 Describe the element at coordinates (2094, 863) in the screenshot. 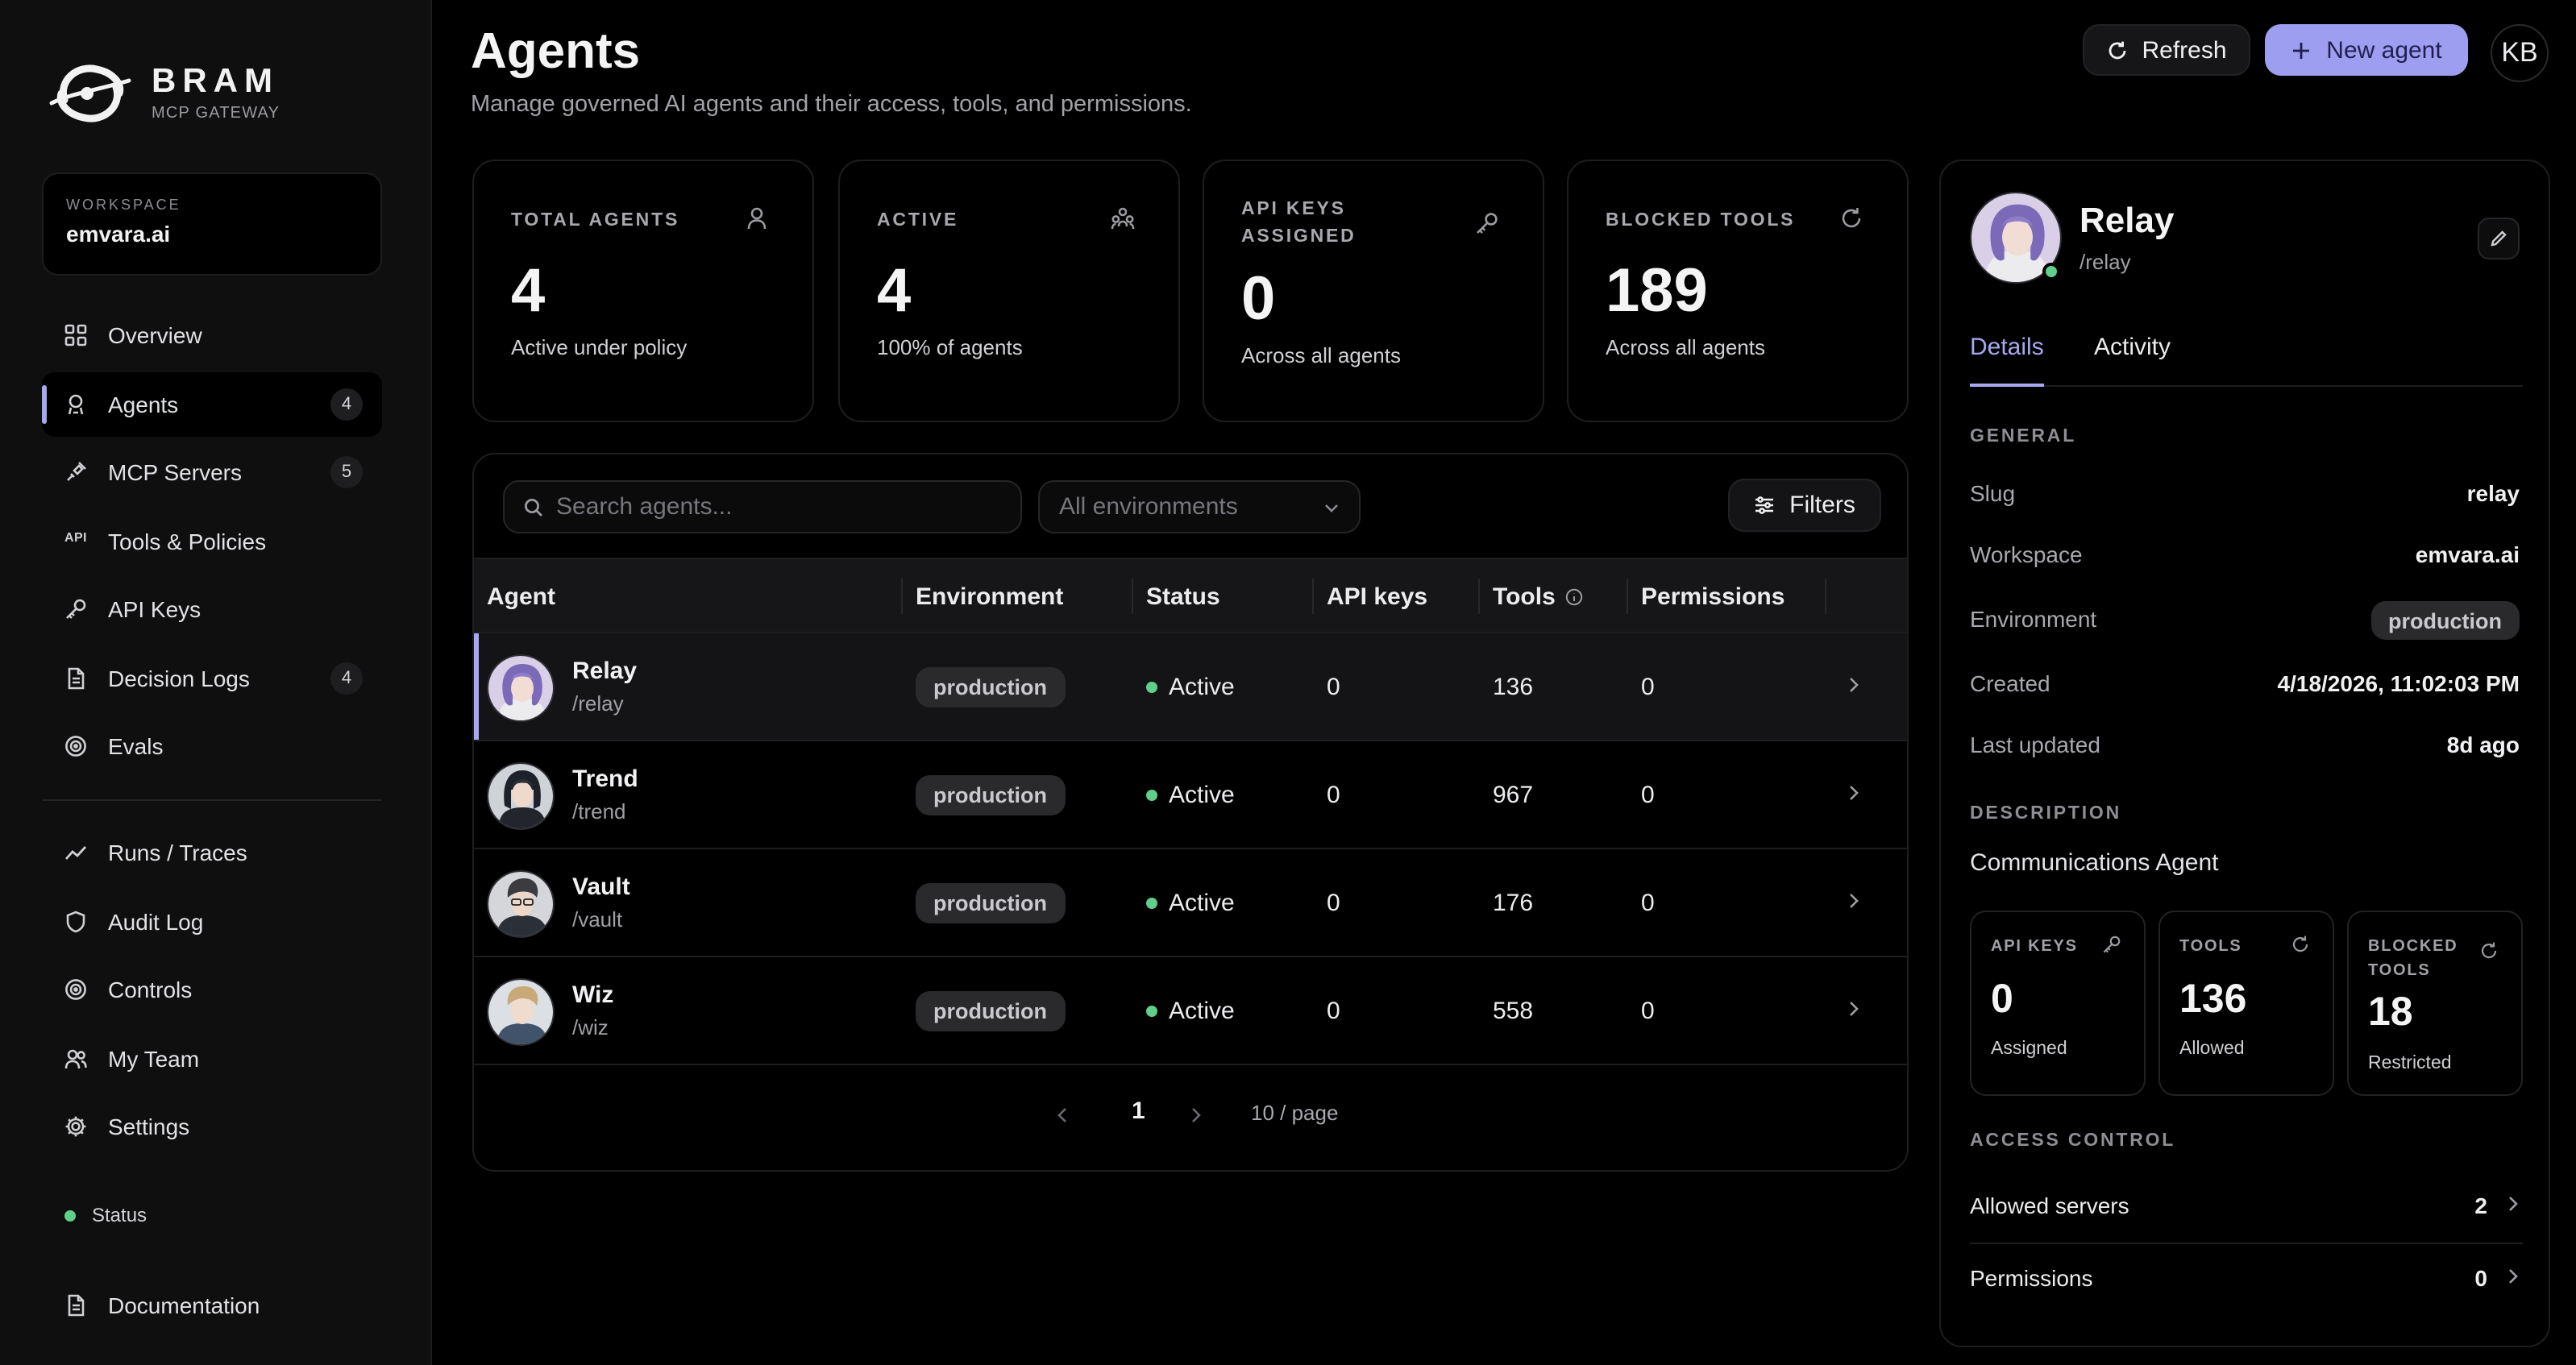

I see `agent-description: Communications Agent` at that location.